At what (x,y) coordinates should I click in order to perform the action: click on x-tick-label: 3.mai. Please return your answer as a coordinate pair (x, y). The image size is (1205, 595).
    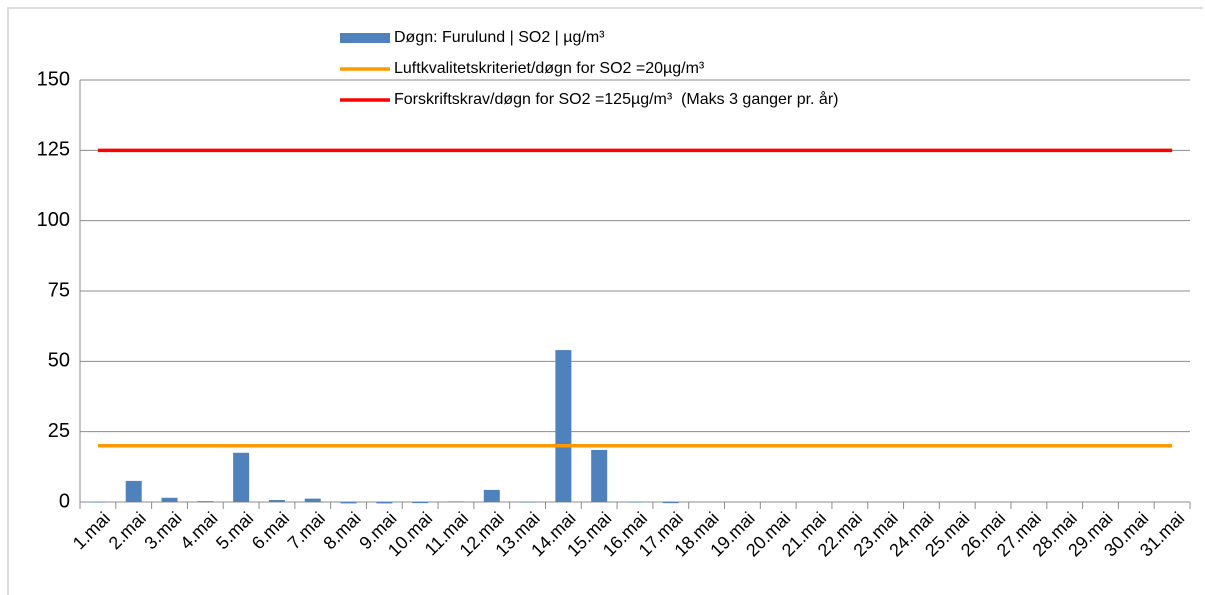
    Looking at the image, I should click on (162, 530).